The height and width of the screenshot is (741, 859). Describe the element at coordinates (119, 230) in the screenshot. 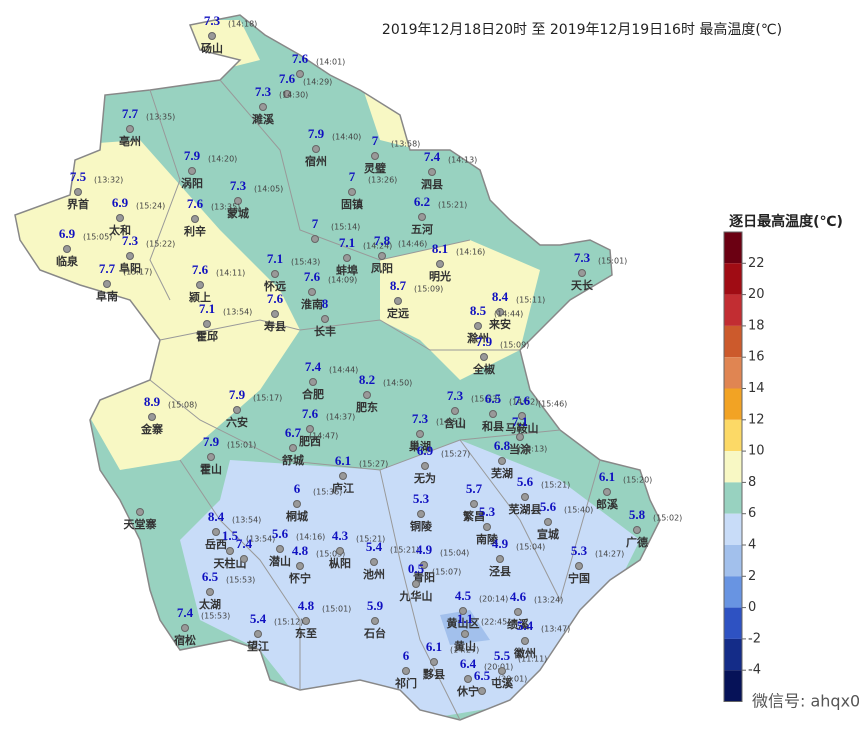

I see `station-name: 太和` at that location.